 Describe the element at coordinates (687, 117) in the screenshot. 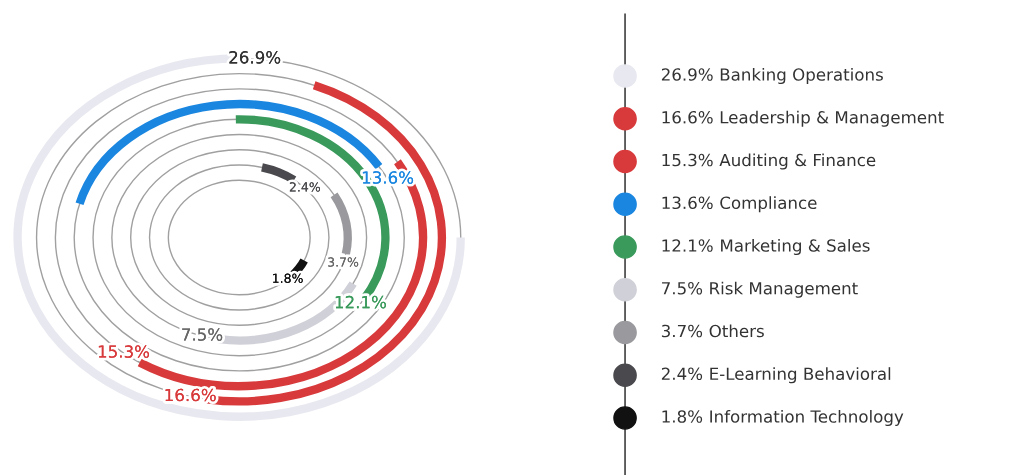

I see `data-label: 16.6%` at that location.